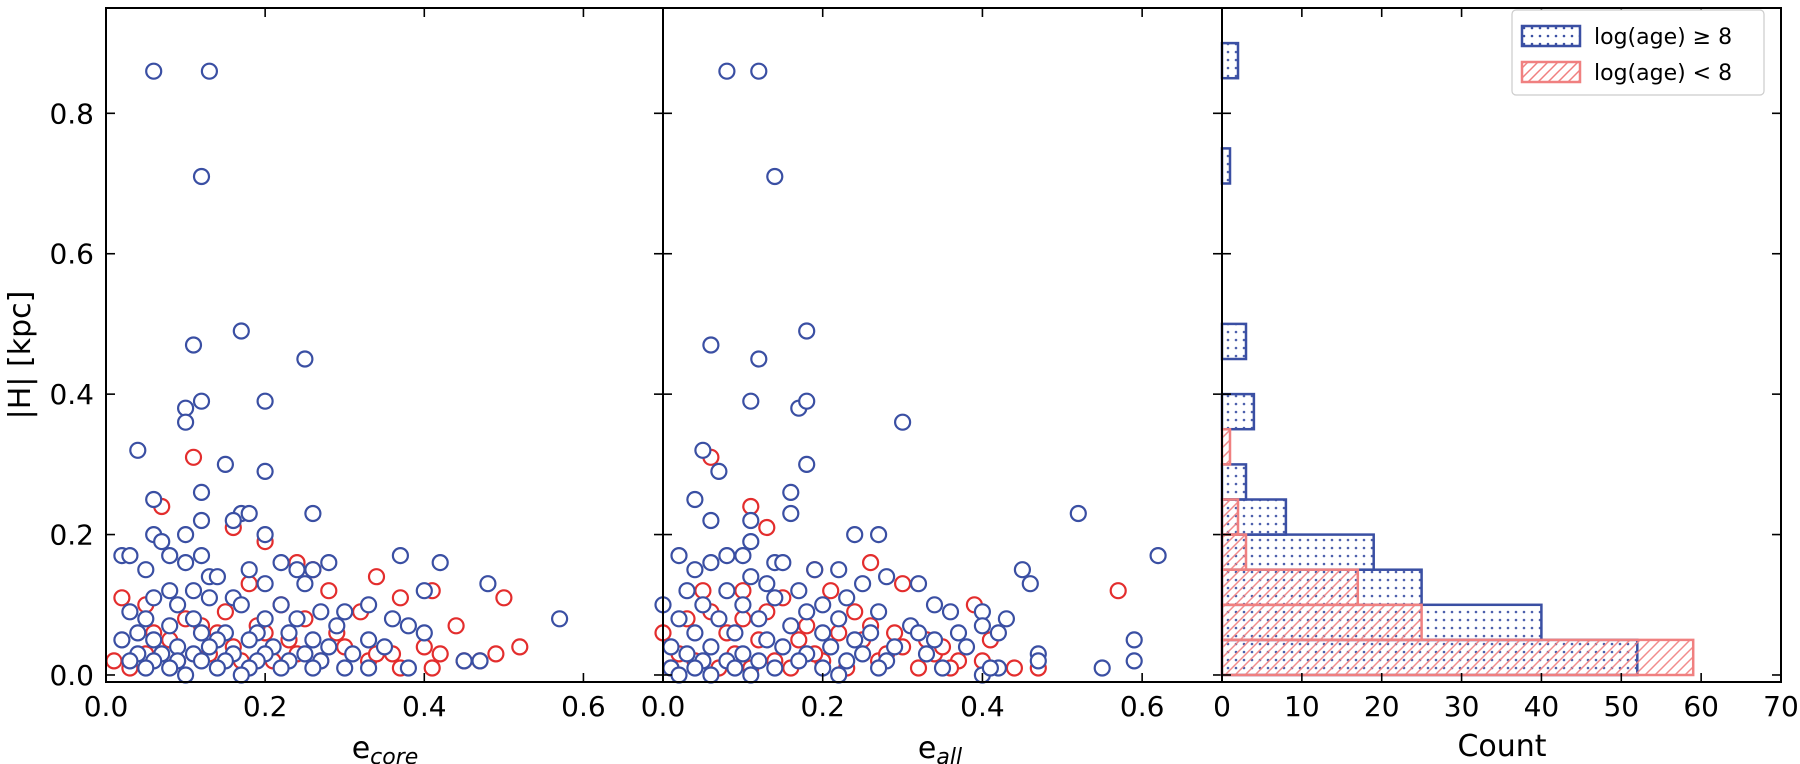 The width and height of the screenshot is (1800, 764). What do you see at coordinates (1462, 706) in the screenshot?
I see `x-tick-label: 30` at bounding box center [1462, 706].